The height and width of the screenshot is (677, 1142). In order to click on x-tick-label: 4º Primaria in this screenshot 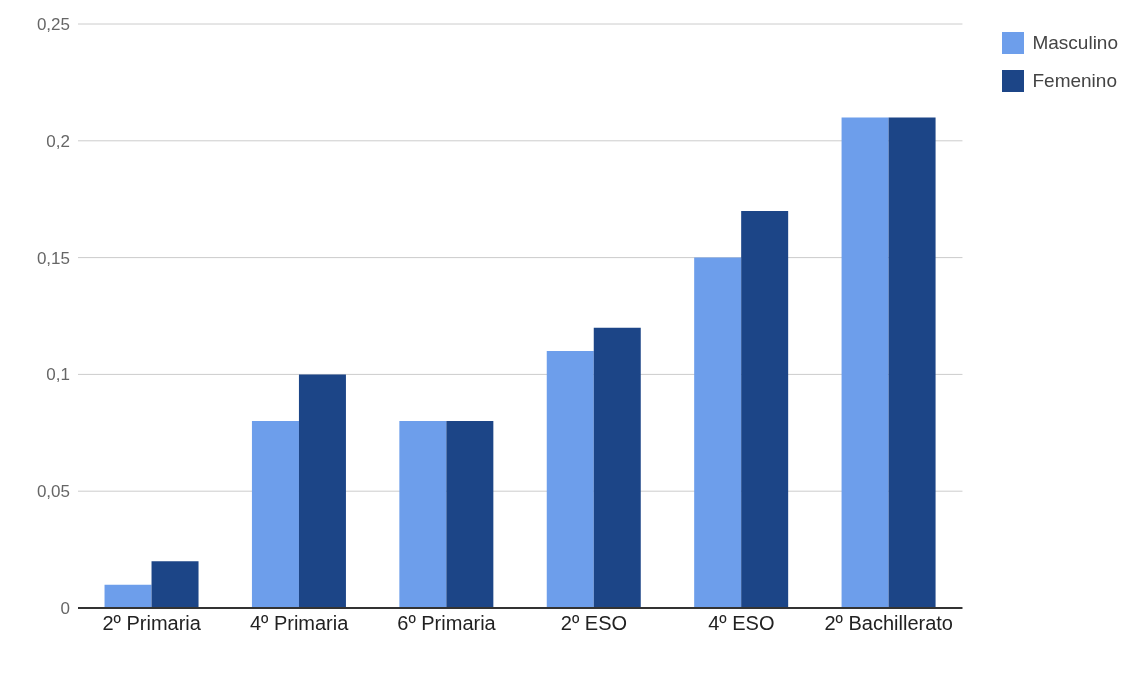, I will do `click(299, 623)`.